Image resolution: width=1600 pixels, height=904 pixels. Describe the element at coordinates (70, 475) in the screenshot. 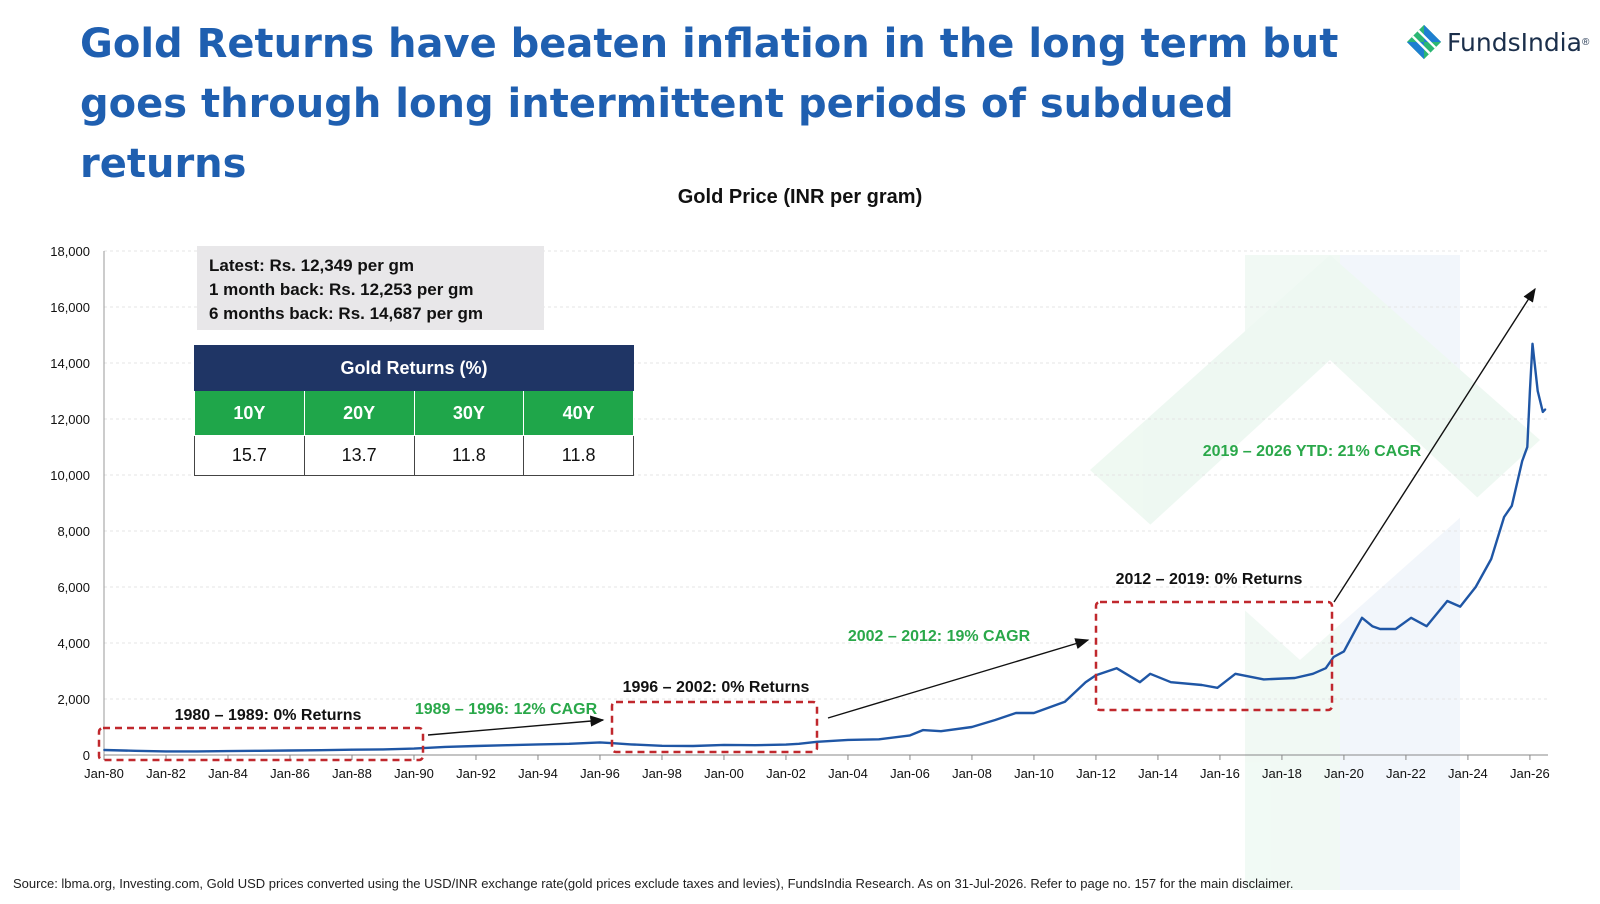

I see `y-tick-label: 10,000` at that location.